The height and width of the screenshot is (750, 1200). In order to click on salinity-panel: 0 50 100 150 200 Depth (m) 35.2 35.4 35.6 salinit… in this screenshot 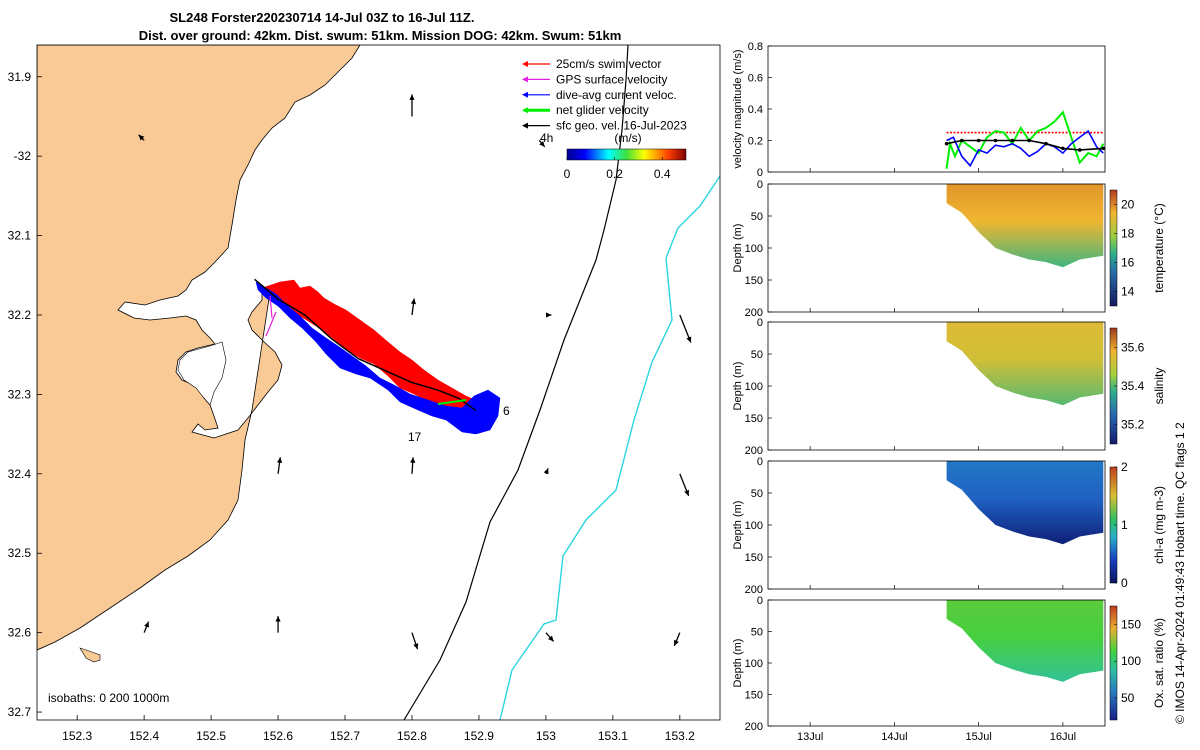, I will do `click(949, 387)`.